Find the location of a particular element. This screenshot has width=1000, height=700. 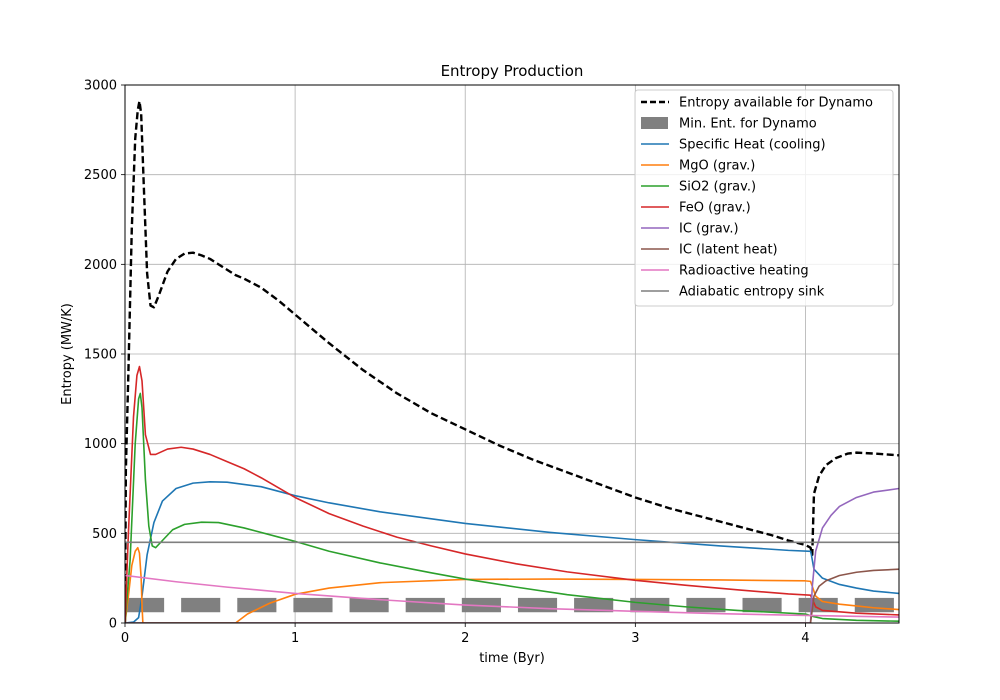

legend-label: Specific Heat (cooling) is located at coordinates (752, 145).